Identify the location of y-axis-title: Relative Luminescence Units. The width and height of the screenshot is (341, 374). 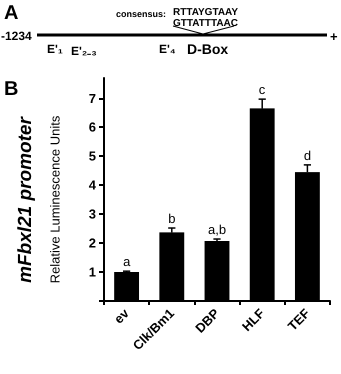
(54, 200).